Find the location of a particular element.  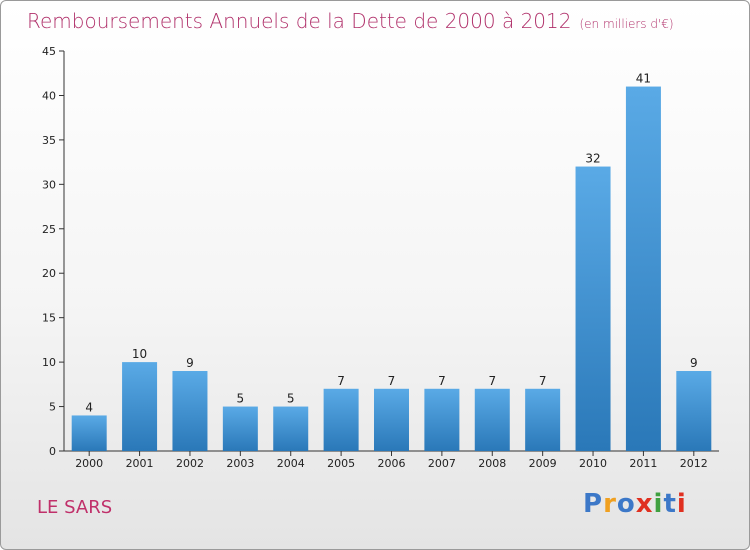

bar-2001 is located at coordinates (140, 406).